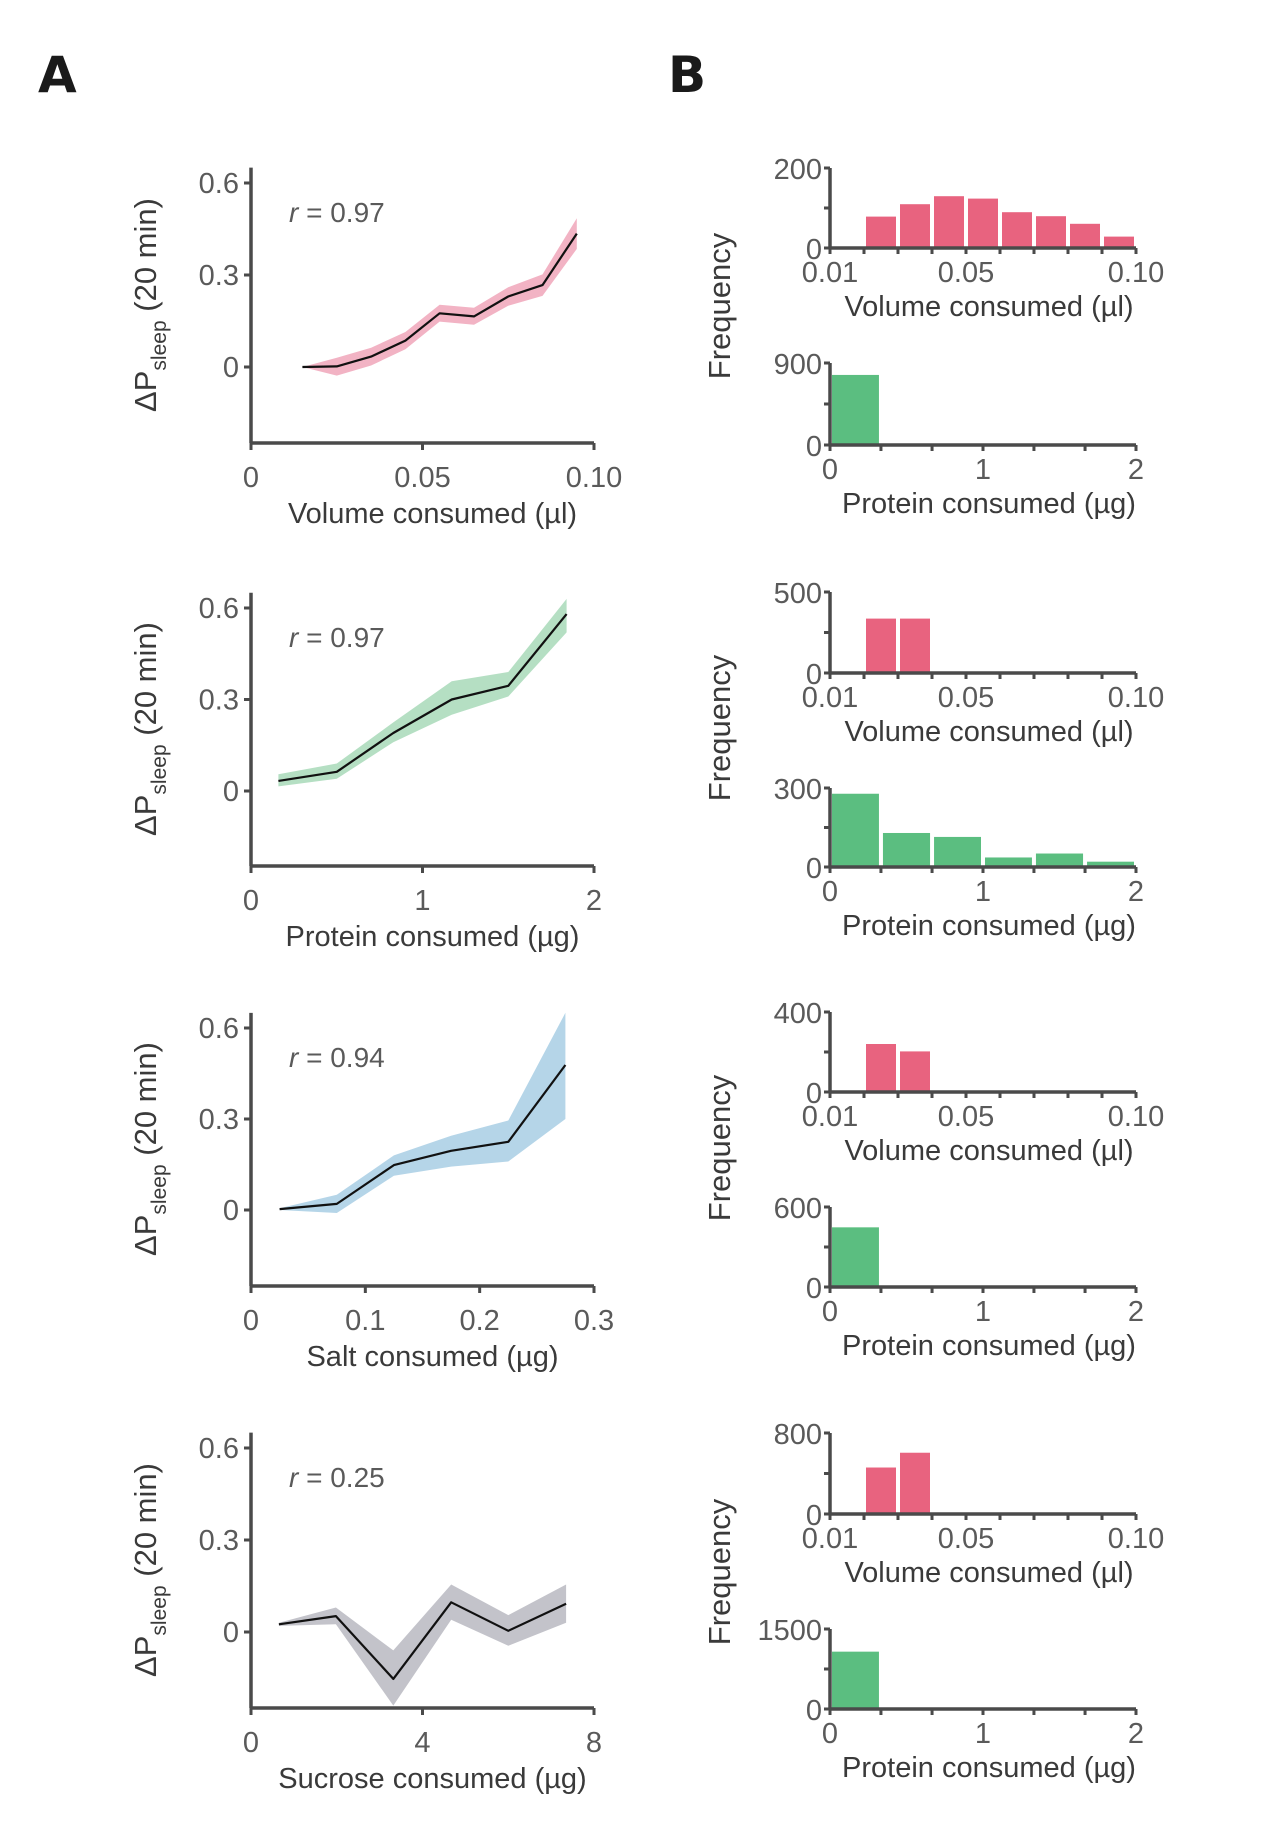 The width and height of the screenshot is (1267, 1847). What do you see at coordinates (432, 1357) in the screenshot?
I see `x-axis-label: Salt consumed (µg)` at bounding box center [432, 1357].